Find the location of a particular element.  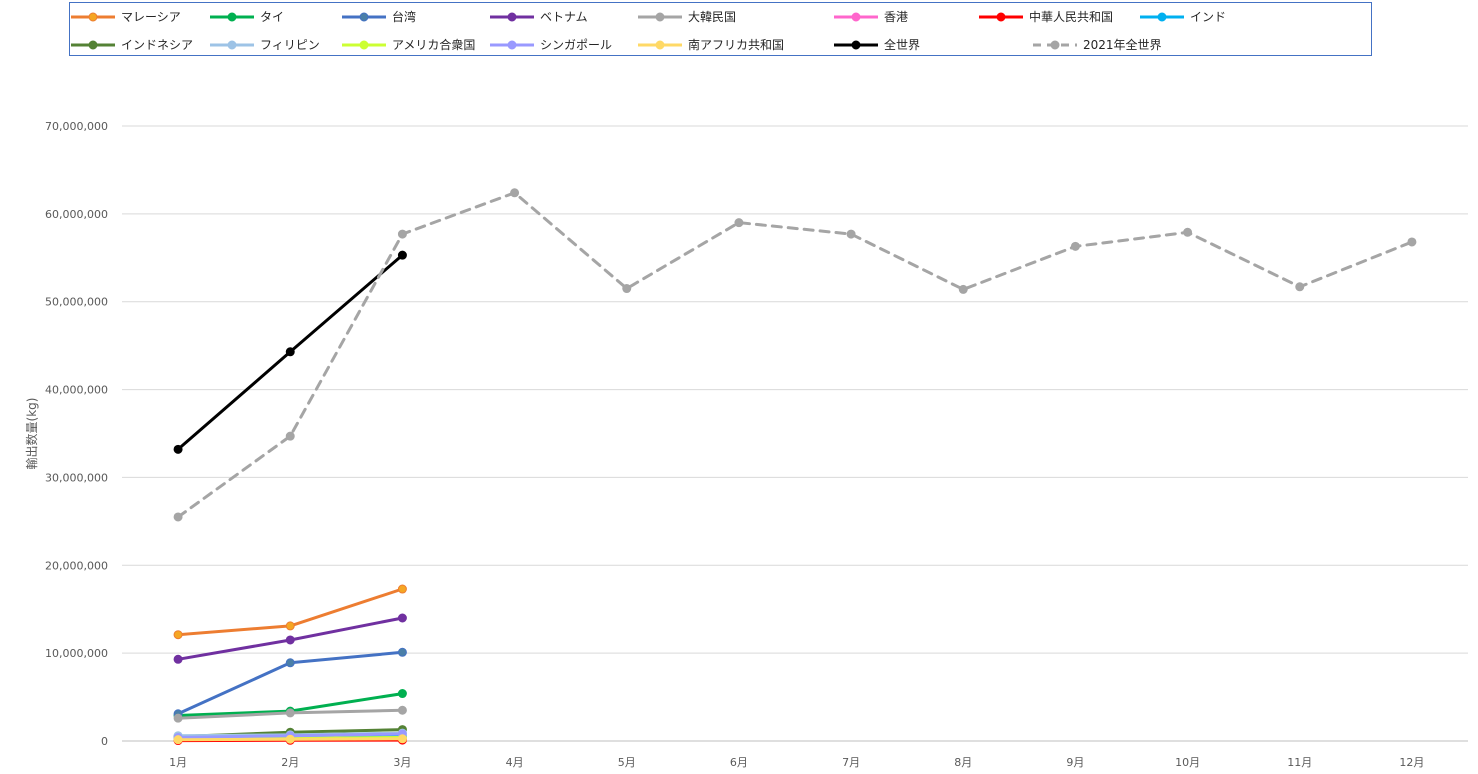

x-tick-label: 4月 is located at coordinates (515, 762).